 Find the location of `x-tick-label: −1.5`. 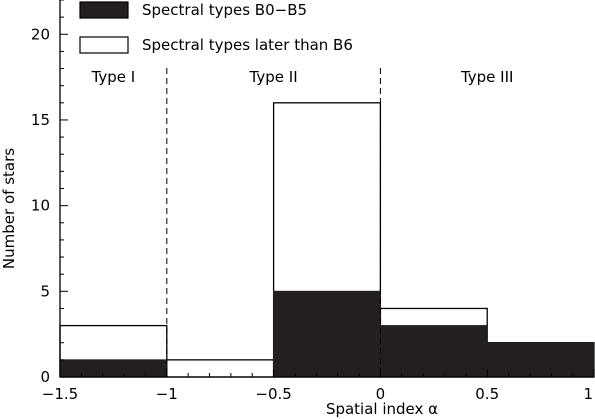

x-tick-label: −1.5 is located at coordinates (60, 394).